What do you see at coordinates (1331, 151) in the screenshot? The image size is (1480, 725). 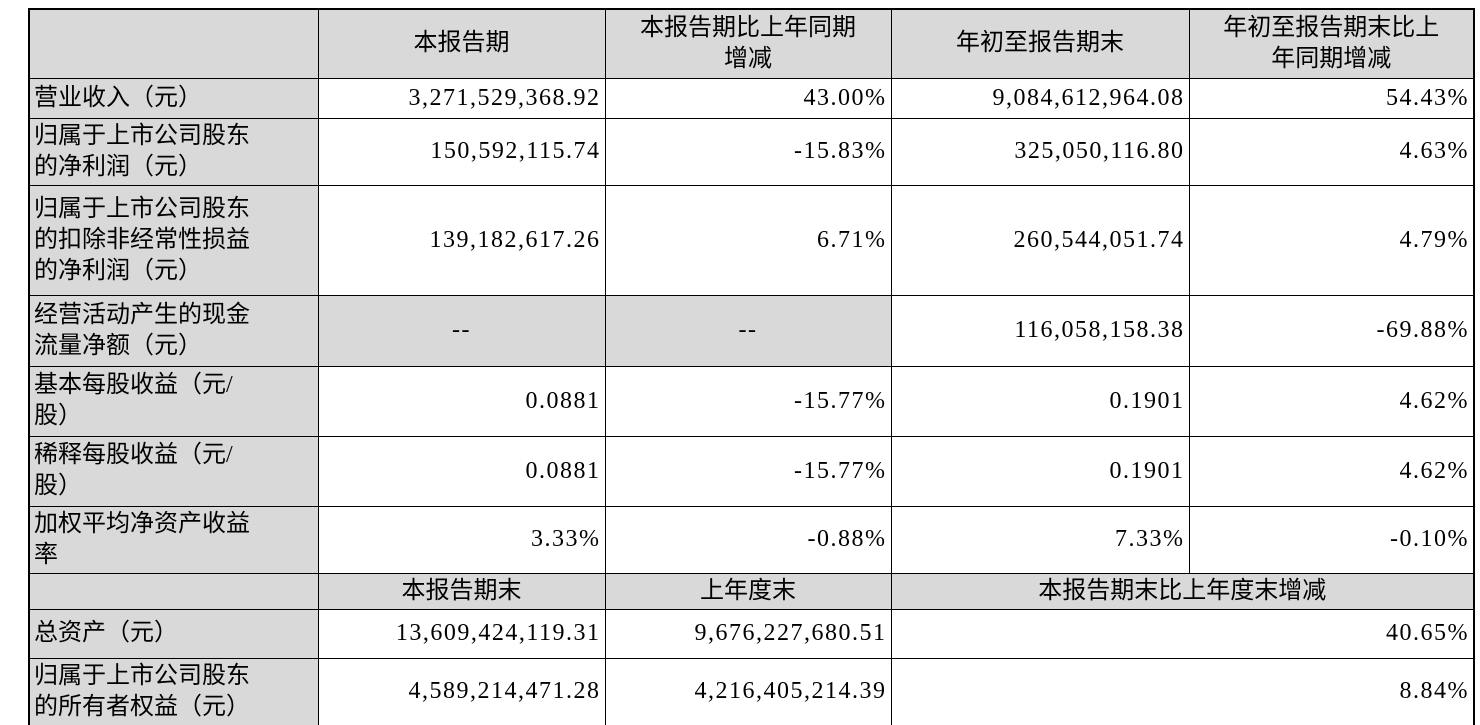 I see `metric-value: 4.63%` at bounding box center [1331, 151].